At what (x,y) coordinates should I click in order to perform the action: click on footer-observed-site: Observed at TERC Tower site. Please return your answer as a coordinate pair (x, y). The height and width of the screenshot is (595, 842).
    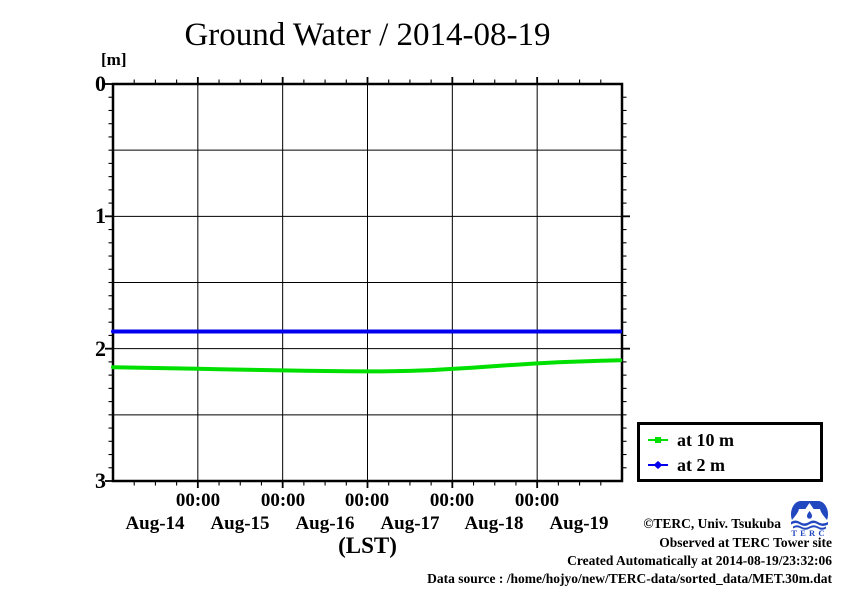
    Looking at the image, I should click on (745, 542).